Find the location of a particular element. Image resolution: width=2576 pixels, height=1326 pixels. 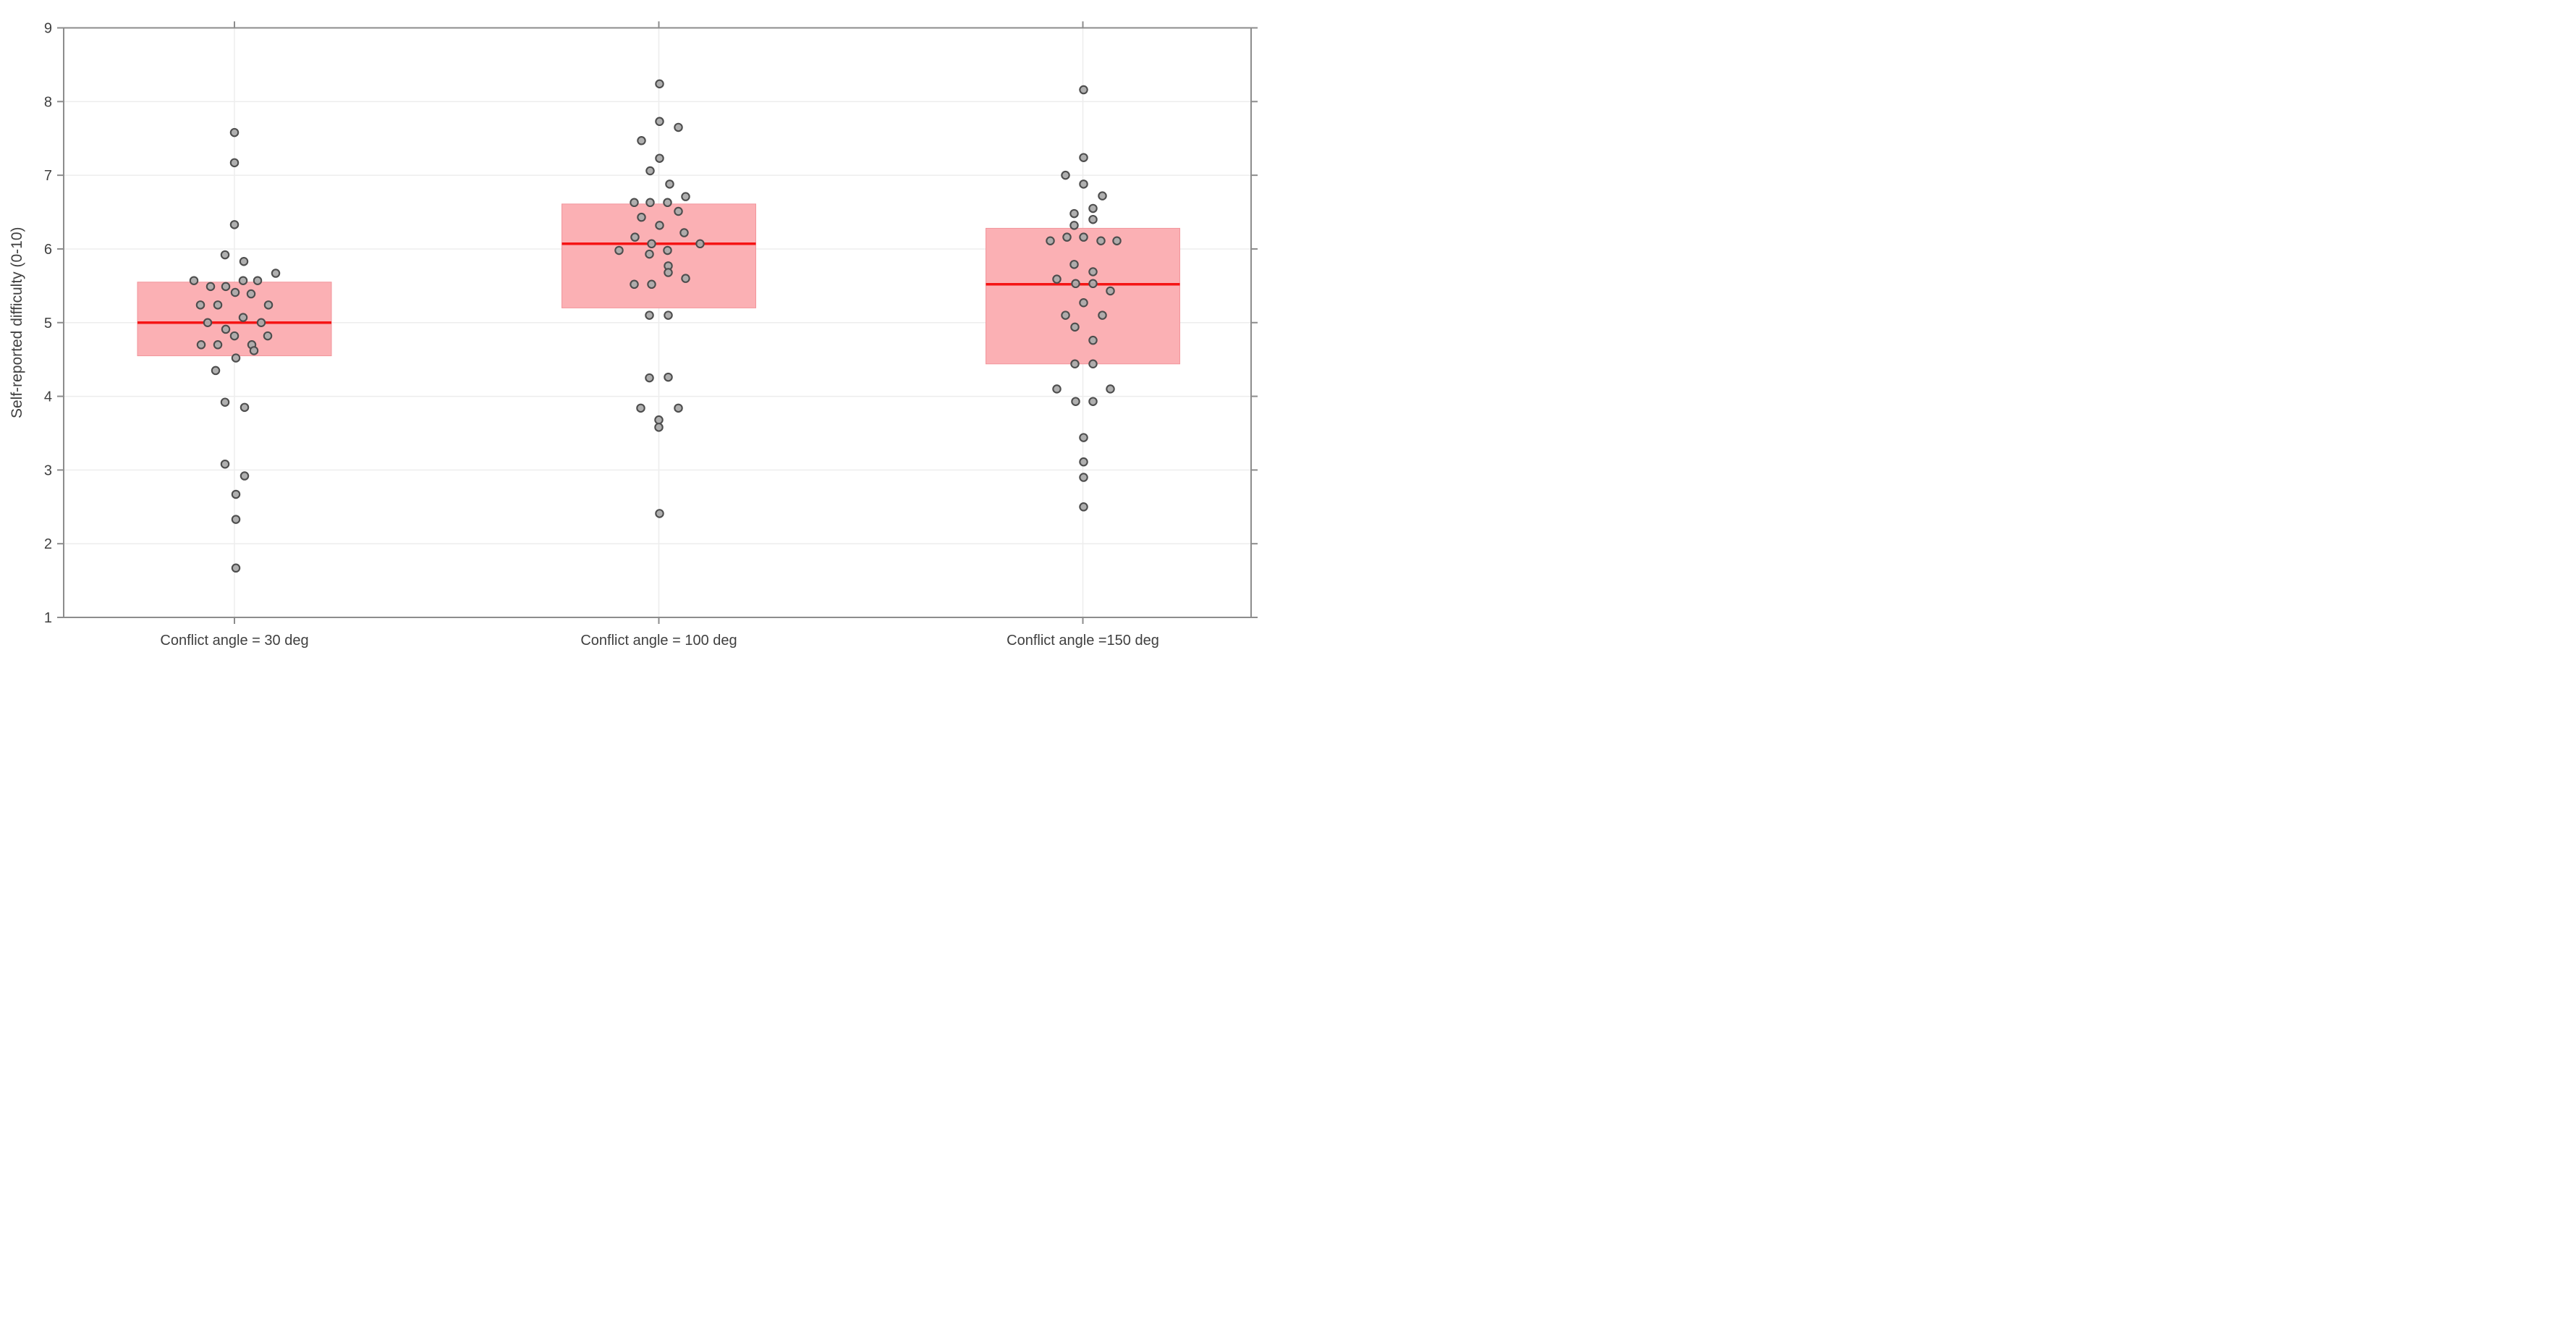

y-tick-label: 5 is located at coordinates (48, 324).